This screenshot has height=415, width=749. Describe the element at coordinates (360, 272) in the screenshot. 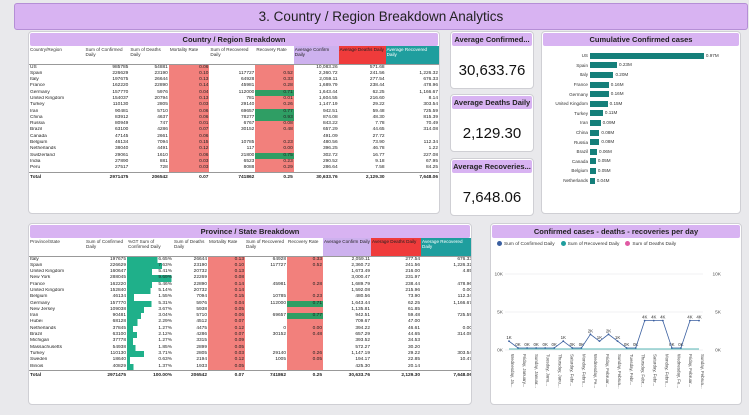

I see `table-cell: 1,673.49` at that location.